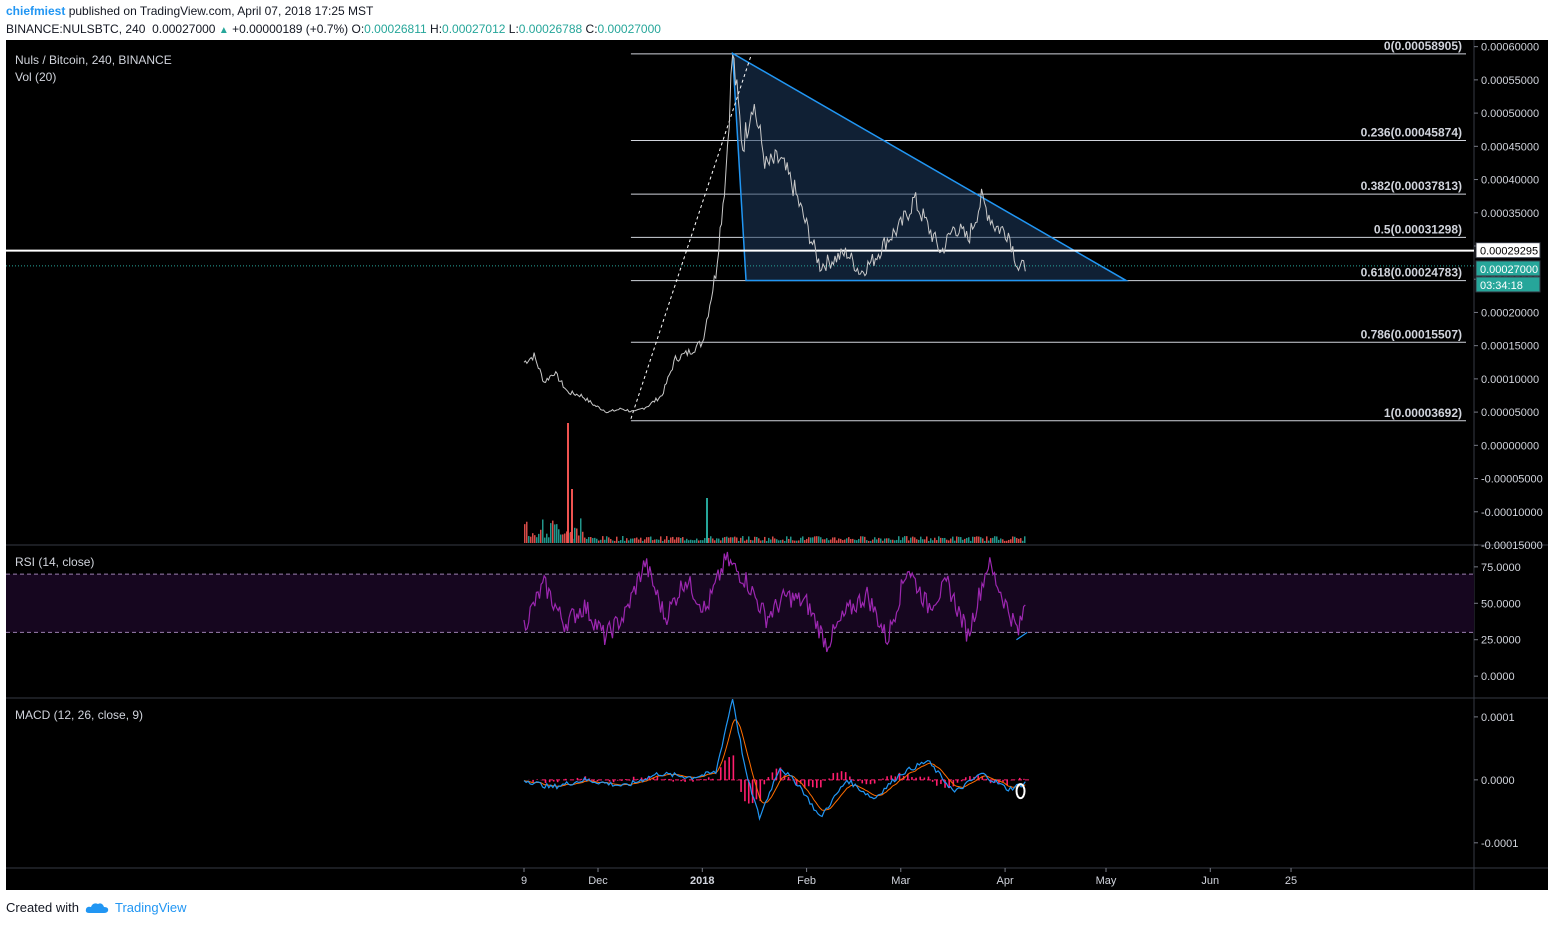 Image resolution: width=1554 pixels, height=926 pixels. Describe the element at coordinates (395, 29) in the screenshot. I see `open-value: 0.00026811` at that location.